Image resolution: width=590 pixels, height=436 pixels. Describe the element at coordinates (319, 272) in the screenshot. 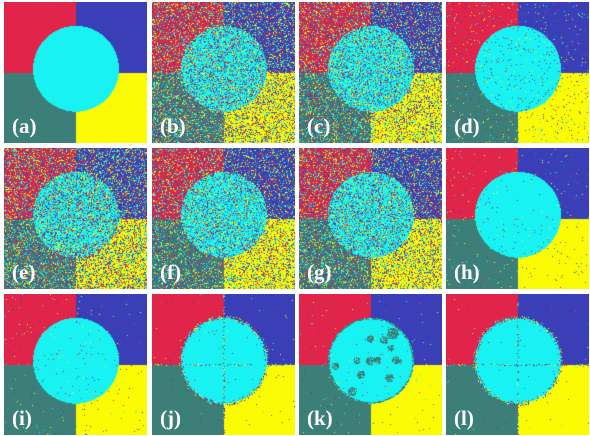

I see `panel-label-g: (g)` at that location.